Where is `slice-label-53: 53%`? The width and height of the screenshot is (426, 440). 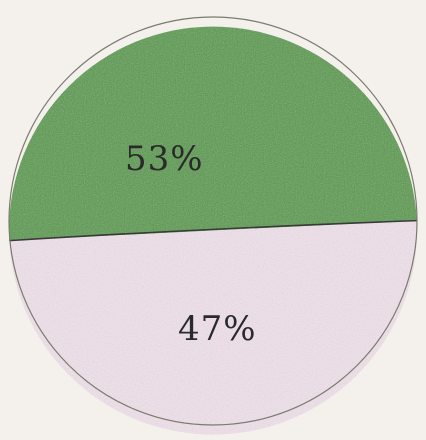
slice-label-53: 53% is located at coordinates (164, 159).